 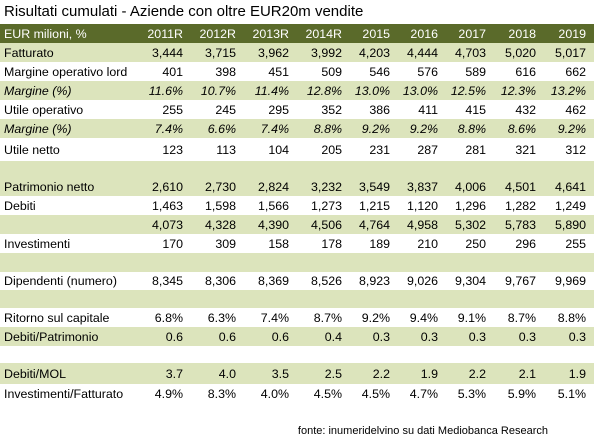 What do you see at coordinates (164, 186) in the screenshot?
I see `table-cell: 2,610` at bounding box center [164, 186].